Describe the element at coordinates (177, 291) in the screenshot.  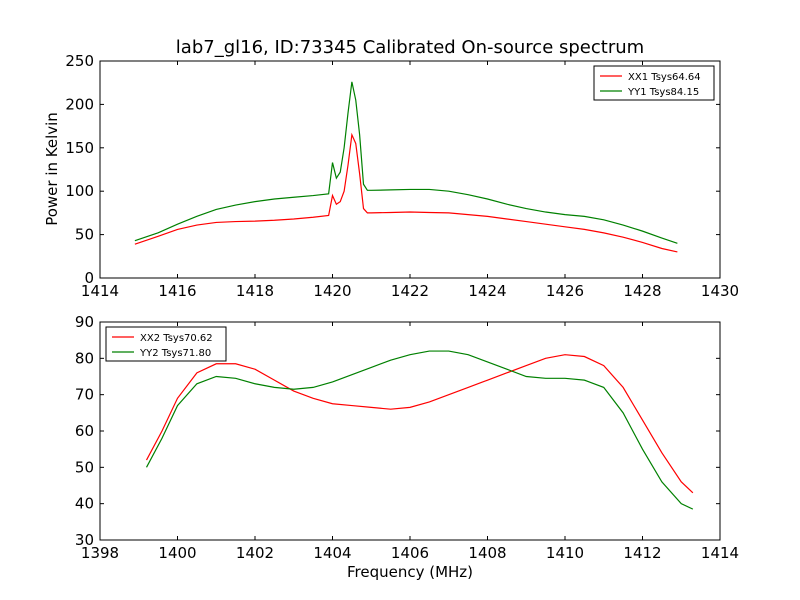
I see `top-x-tick-label: 1416` at that location.